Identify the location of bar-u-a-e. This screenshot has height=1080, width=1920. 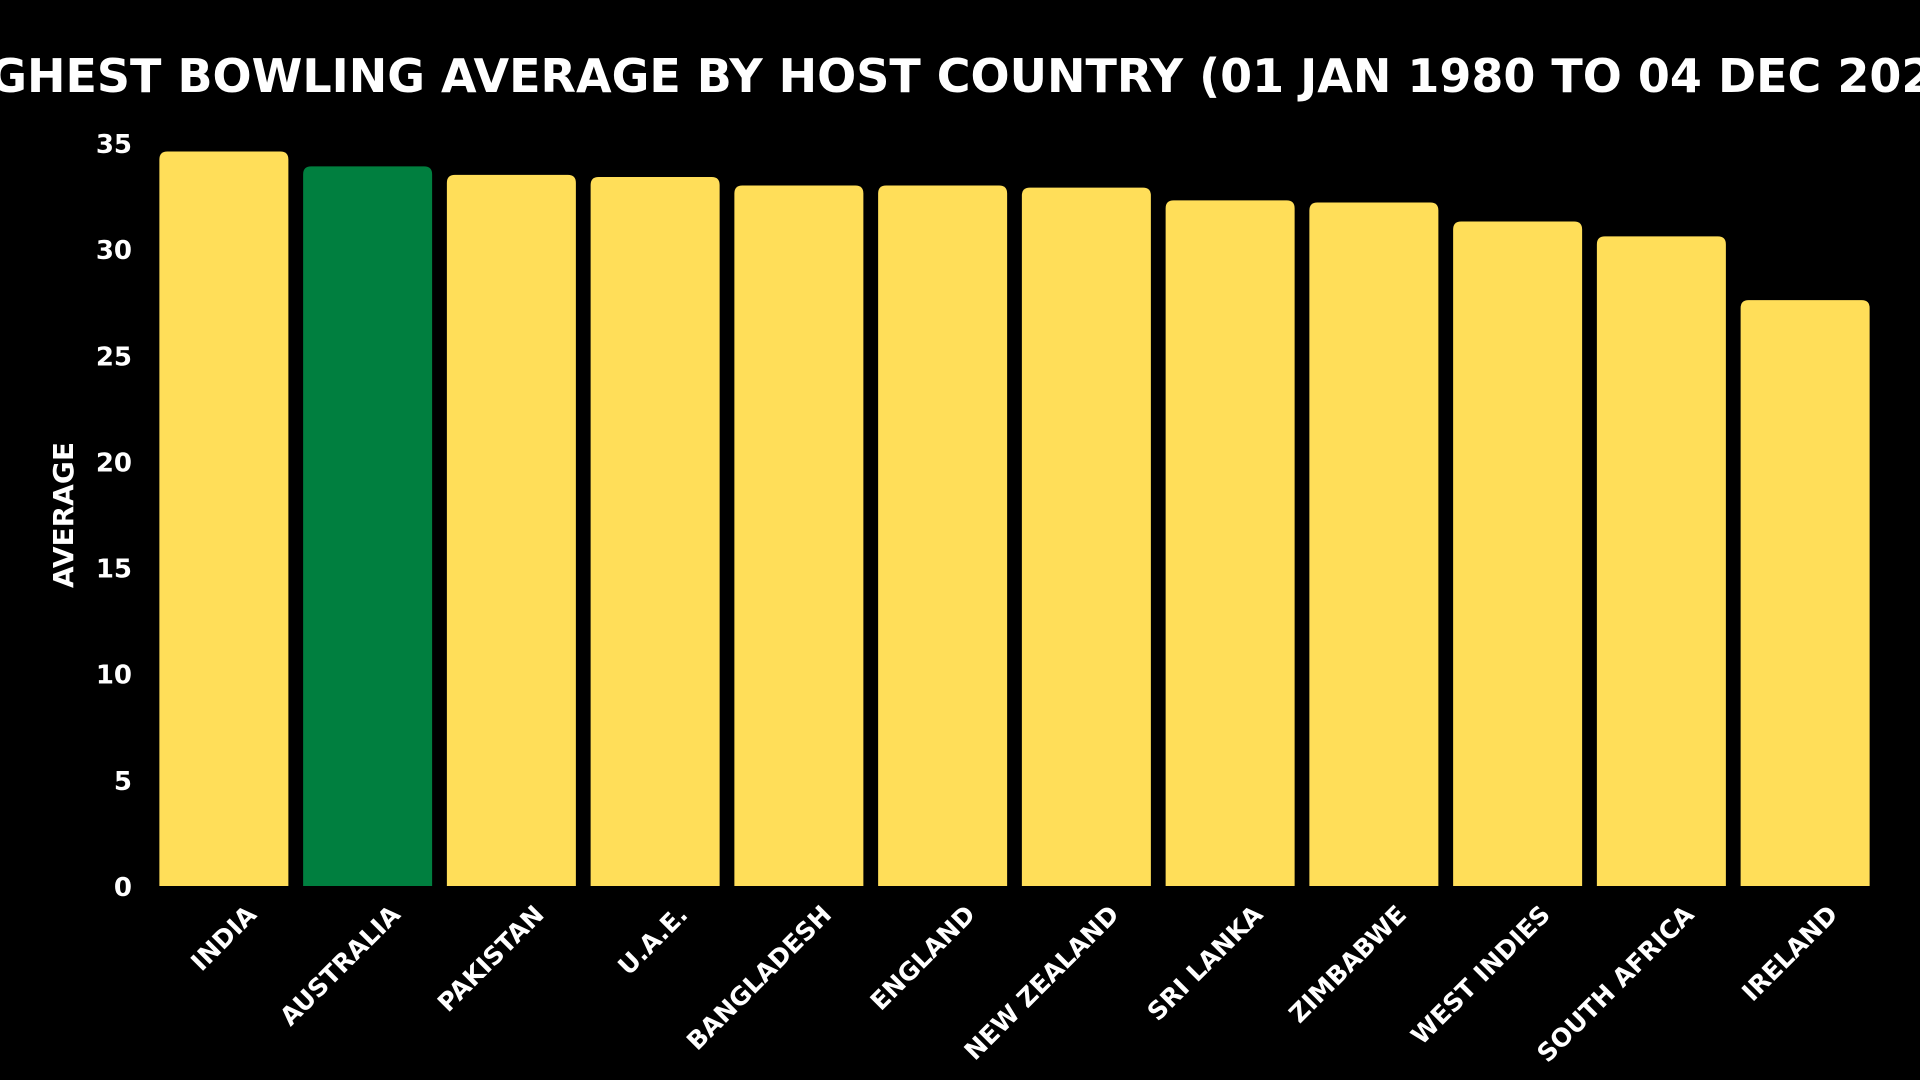
(655, 531).